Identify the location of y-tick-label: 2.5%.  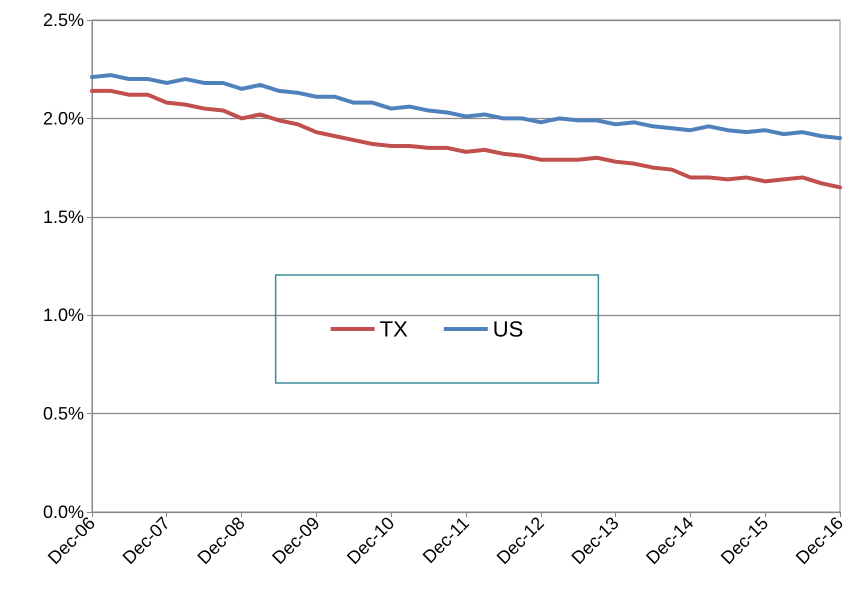
(63, 20).